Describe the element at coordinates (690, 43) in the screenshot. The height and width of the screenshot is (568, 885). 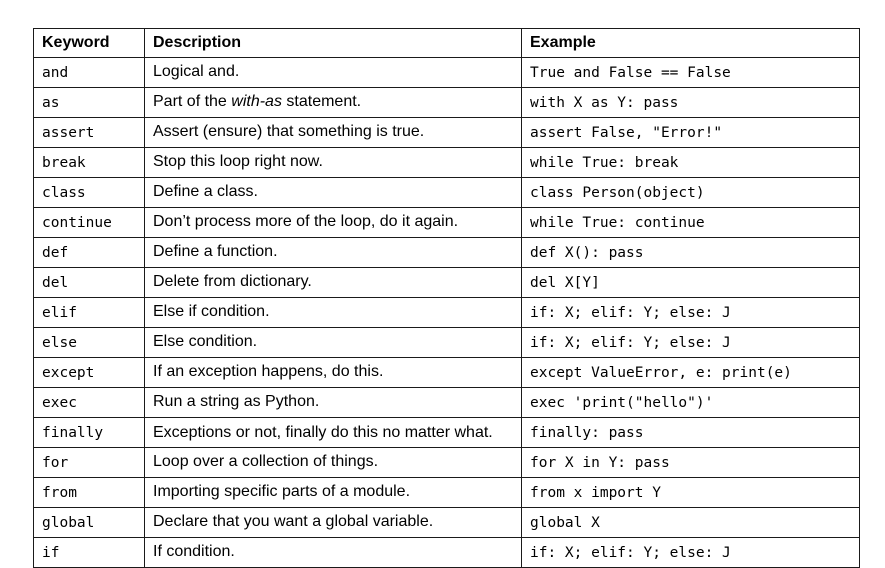
I see `header-example: Example` at that location.